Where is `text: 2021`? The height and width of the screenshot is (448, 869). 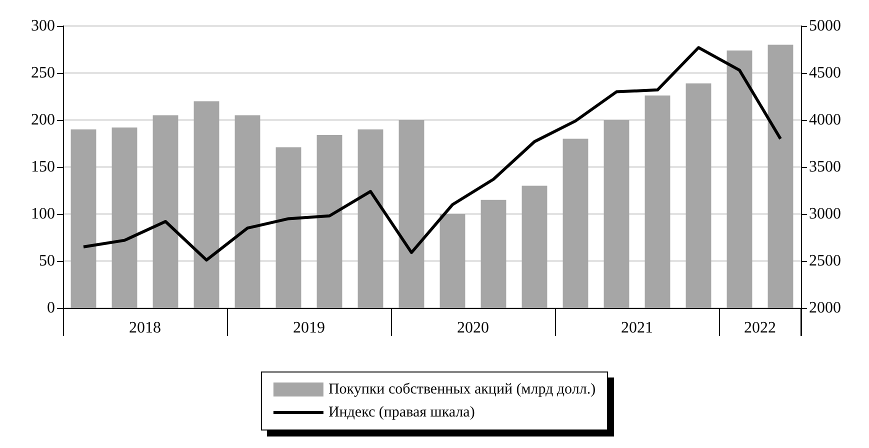 text: 2021 is located at coordinates (637, 328).